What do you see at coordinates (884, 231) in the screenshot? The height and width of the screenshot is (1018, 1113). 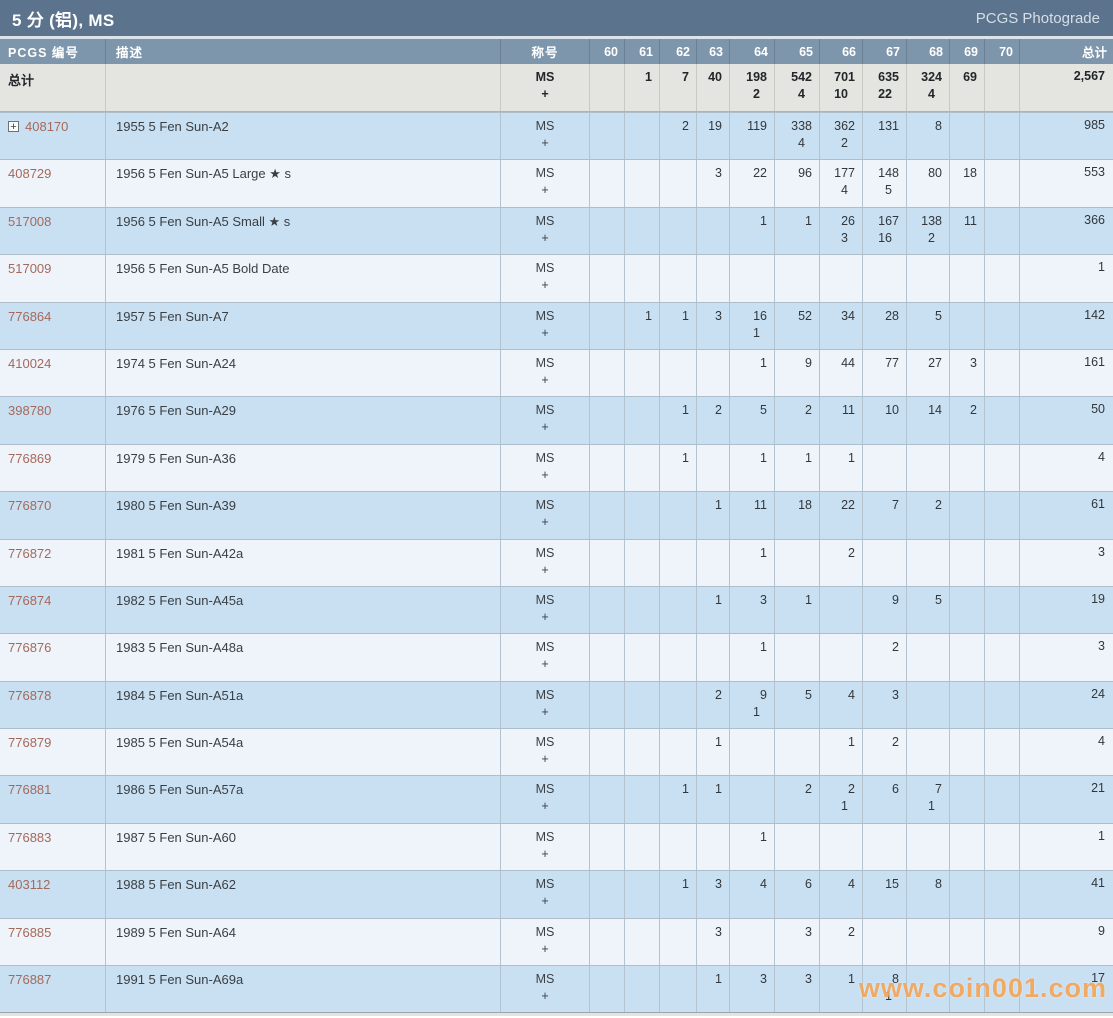 I see `grade-67-cell: 167 16` at bounding box center [884, 231].